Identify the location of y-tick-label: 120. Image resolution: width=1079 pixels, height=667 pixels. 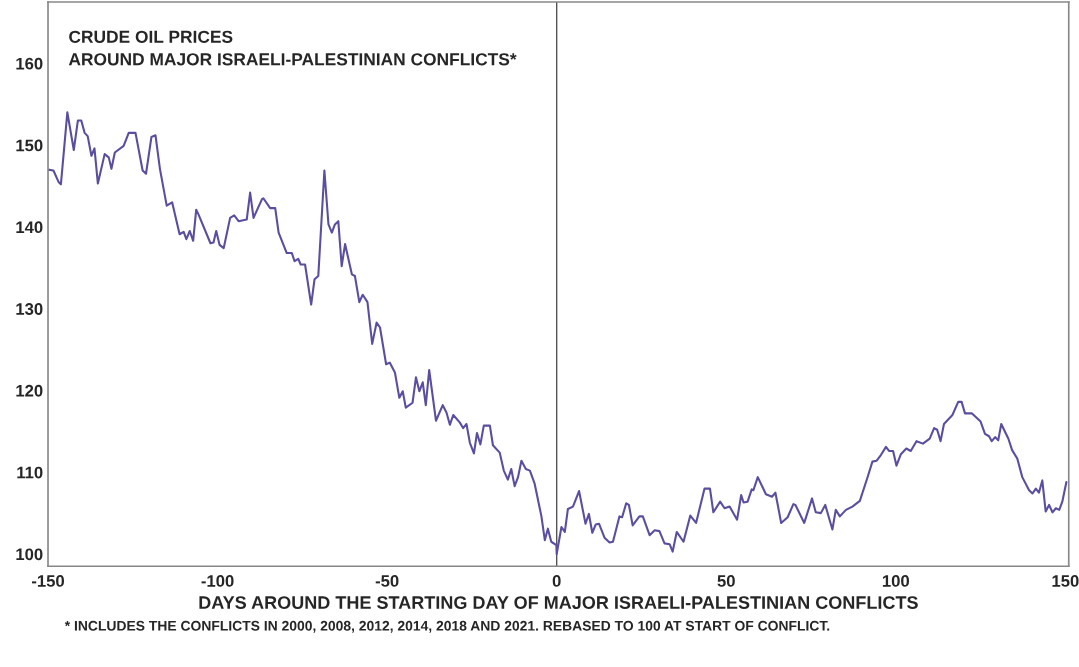
(29, 390).